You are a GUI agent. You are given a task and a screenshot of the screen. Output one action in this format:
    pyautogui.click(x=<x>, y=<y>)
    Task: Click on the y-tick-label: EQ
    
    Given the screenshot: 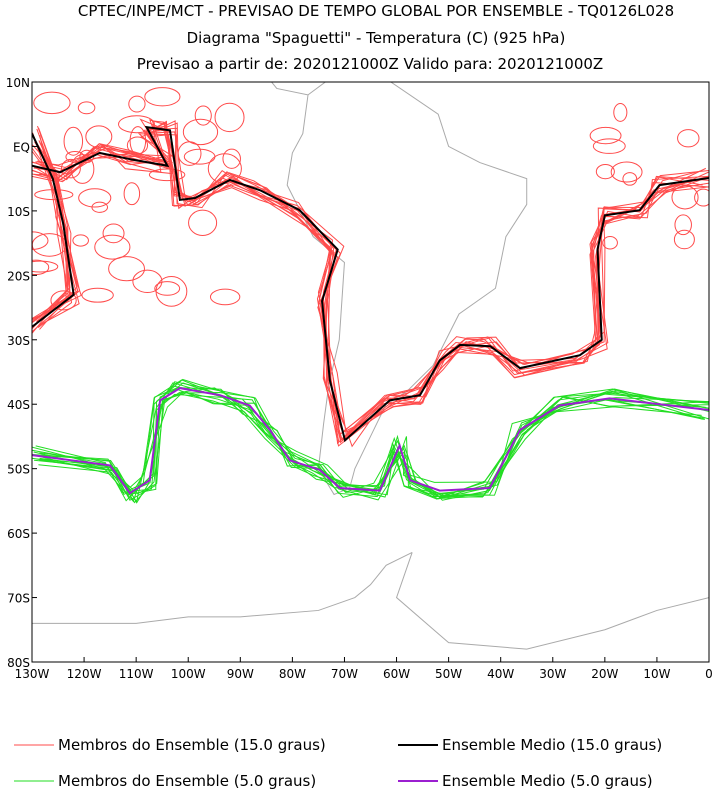 What is the action you would take?
    pyautogui.click(x=21, y=147)
    